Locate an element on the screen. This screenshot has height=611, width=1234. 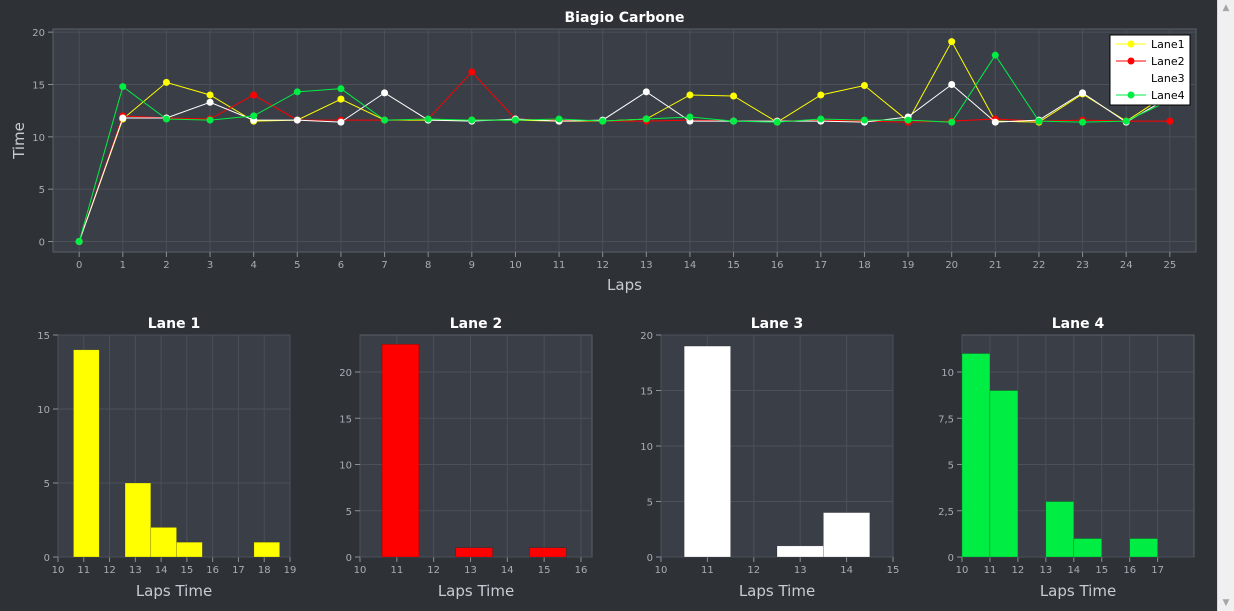
histogram-title: Lane 4 is located at coordinates (1078, 324).